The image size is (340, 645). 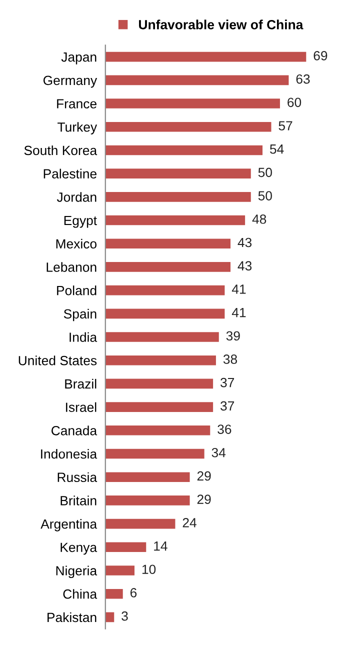 I want to click on y-tick-label: France, so click(x=76, y=103).